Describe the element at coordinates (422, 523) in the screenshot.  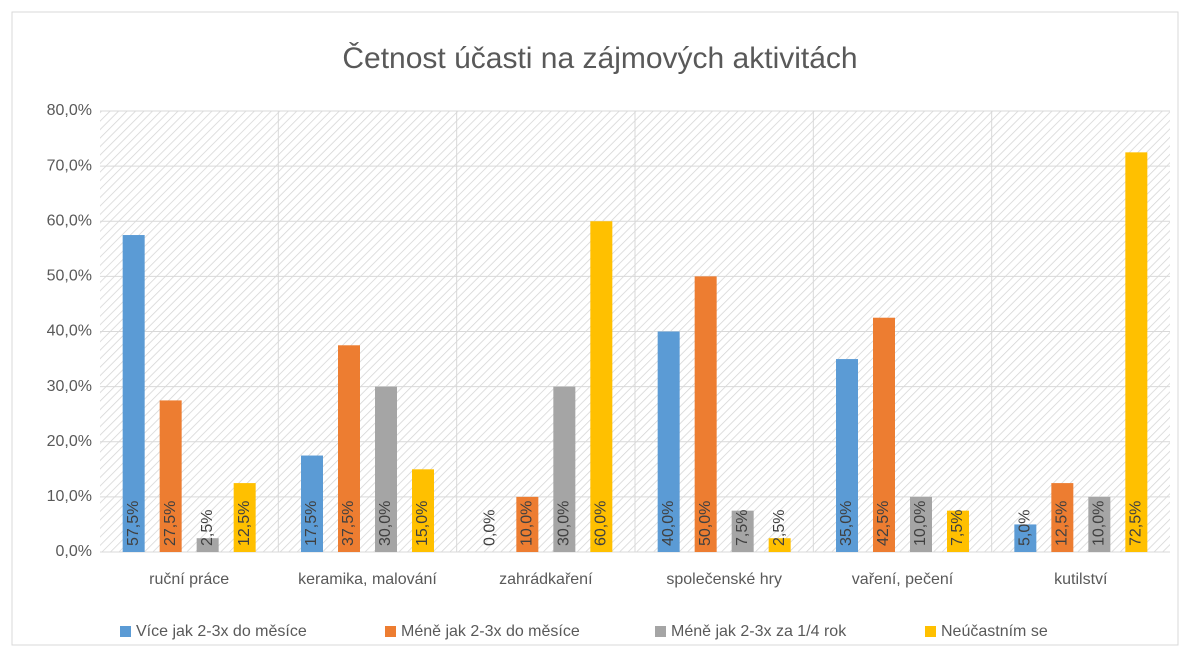
I see `data-label: 15,0%` at that location.